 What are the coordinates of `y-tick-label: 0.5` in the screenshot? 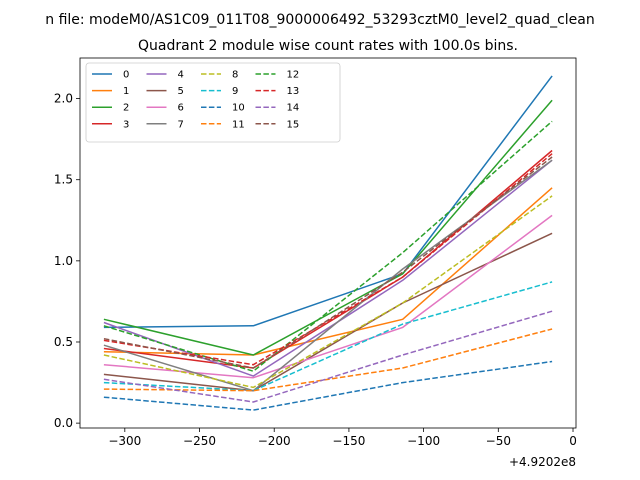 It's located at (63, 342).